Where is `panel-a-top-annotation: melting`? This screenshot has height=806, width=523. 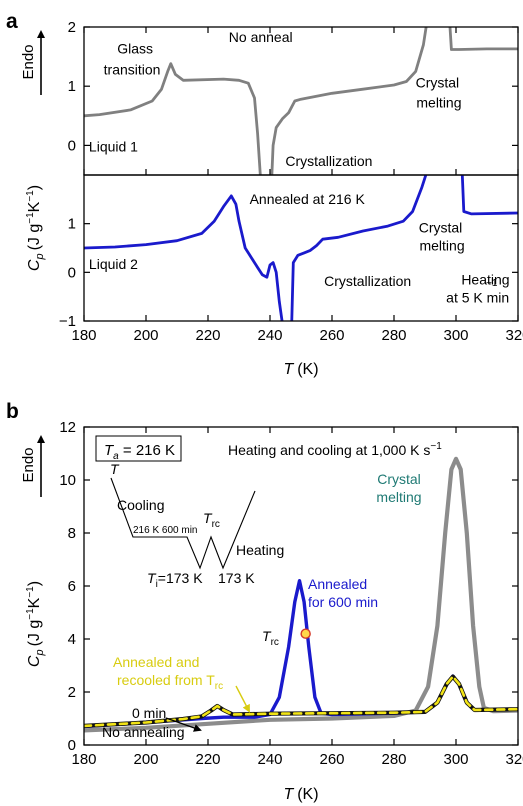 panel-a-top-annotation: melting is located at coordinates (438, 103).